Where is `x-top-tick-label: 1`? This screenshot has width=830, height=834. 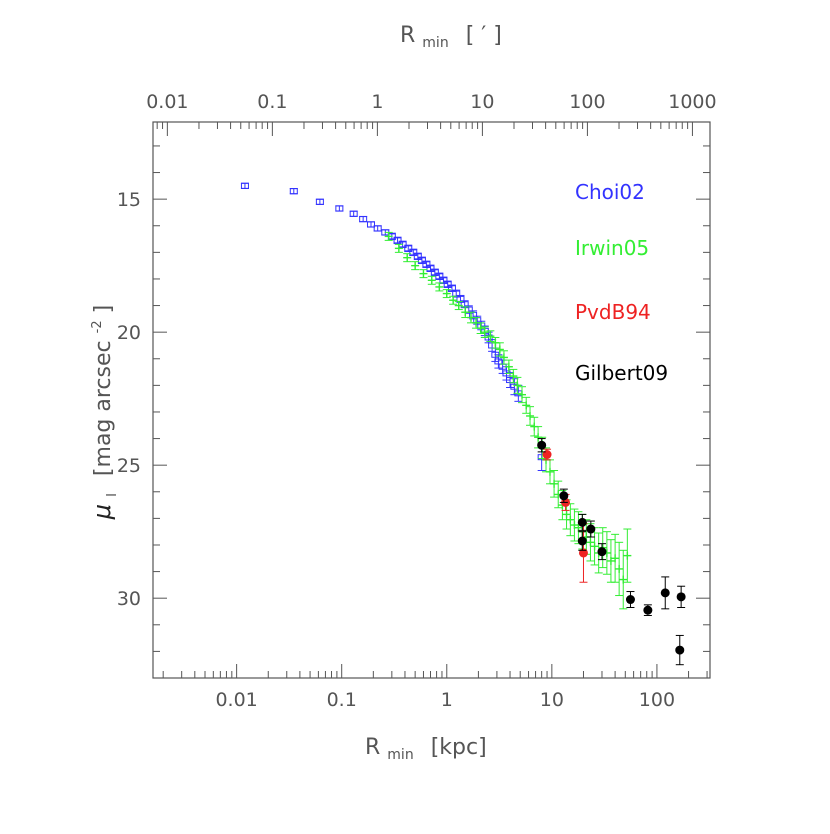 x-top-tick-label: 1 is located at coordinates (377, 102).